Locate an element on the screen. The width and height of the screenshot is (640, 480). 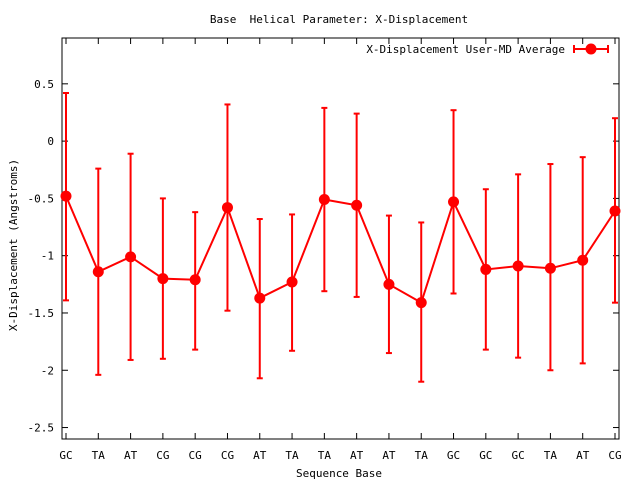
legend: X-Displacement User-MD Average is located at coordinates (487, 49).